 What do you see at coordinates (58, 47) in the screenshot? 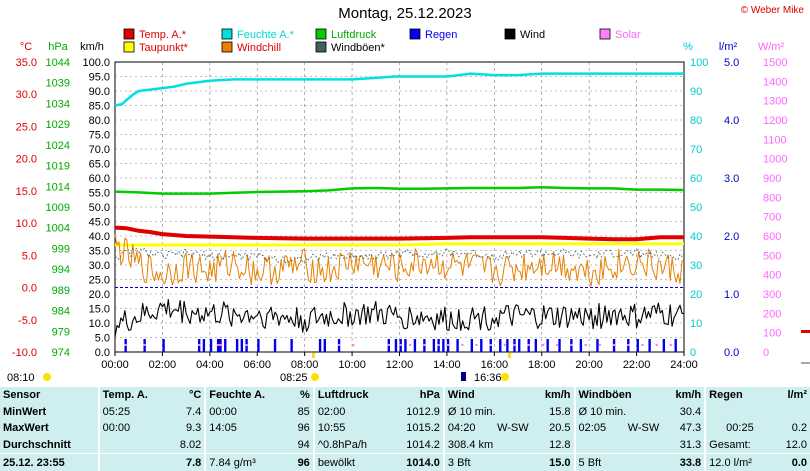
I see `pressure-axis-unit: hPa` at bounding box center [58, 47].